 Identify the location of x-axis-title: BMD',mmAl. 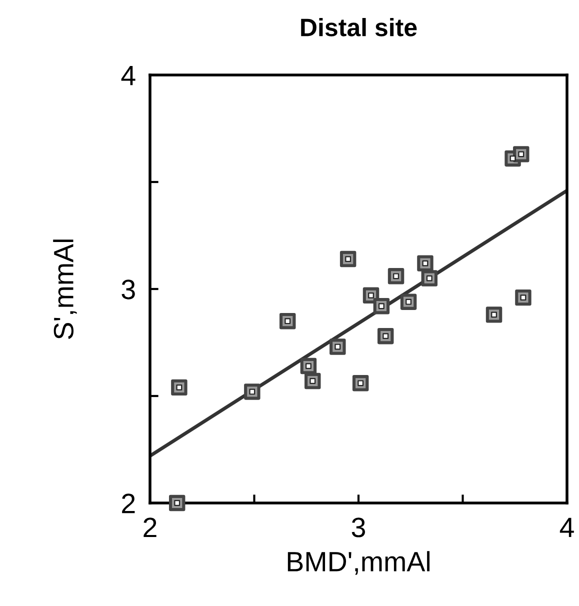
(359, 563).